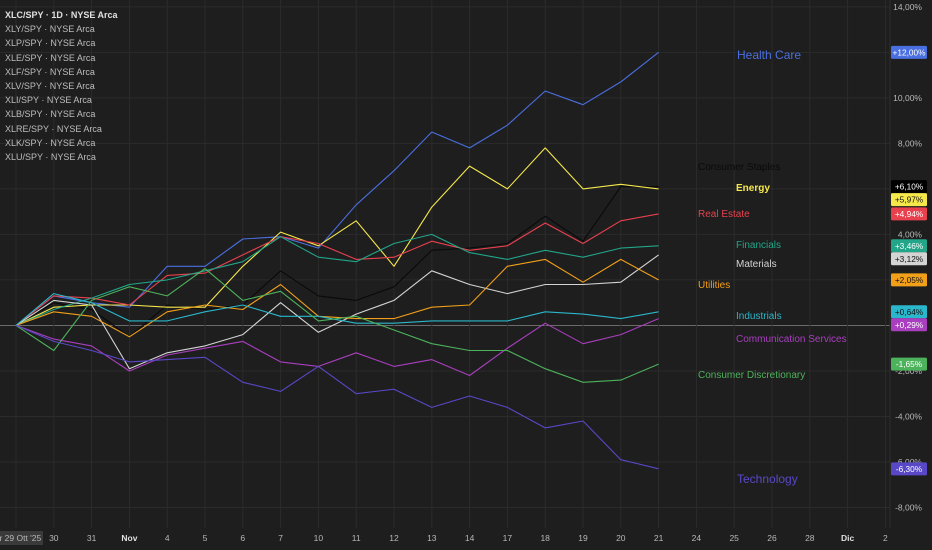 The image size is (932, 550). Describe the element at coordinates (759, 316) in the screenshot. I see `series-label-industrials: Industrials` at that location.